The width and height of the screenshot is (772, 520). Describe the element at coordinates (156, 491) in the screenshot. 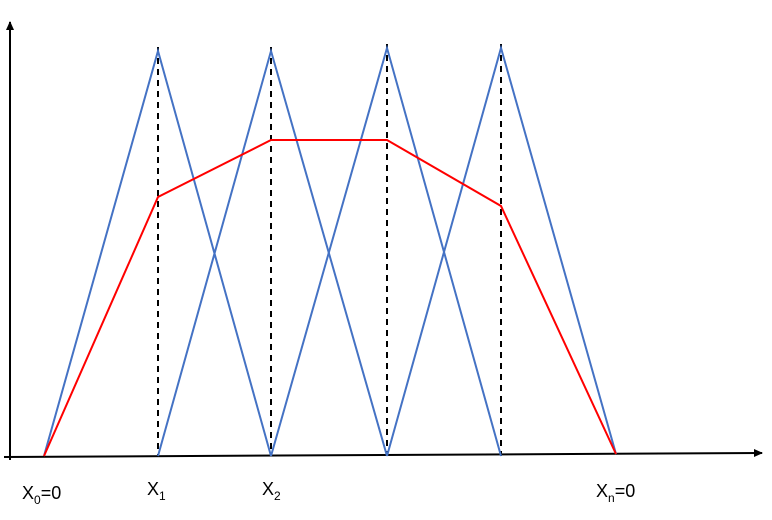

I see `label-x1: X1` at that location.